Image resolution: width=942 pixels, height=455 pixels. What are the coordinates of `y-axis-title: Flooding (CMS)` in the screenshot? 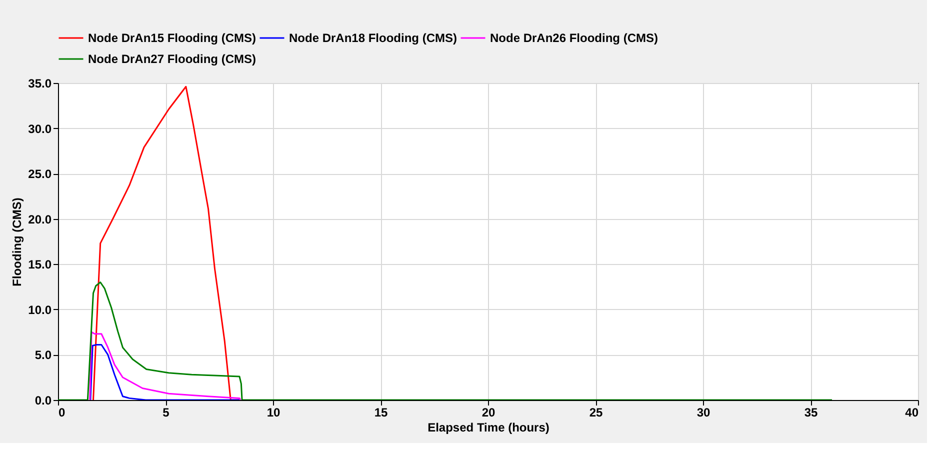 It's located at (17, 242).